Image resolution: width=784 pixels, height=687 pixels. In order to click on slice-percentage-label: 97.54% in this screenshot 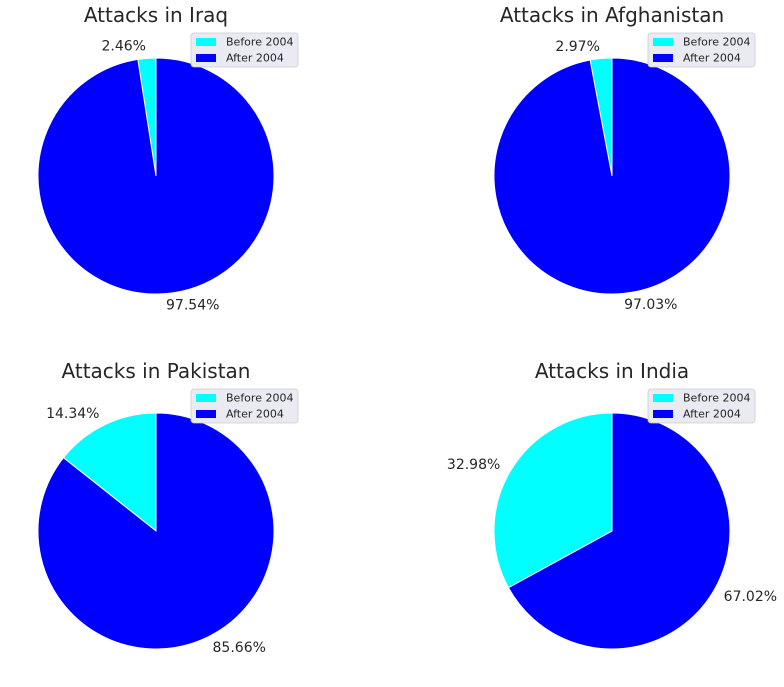, I will do `click(192, 305)`.